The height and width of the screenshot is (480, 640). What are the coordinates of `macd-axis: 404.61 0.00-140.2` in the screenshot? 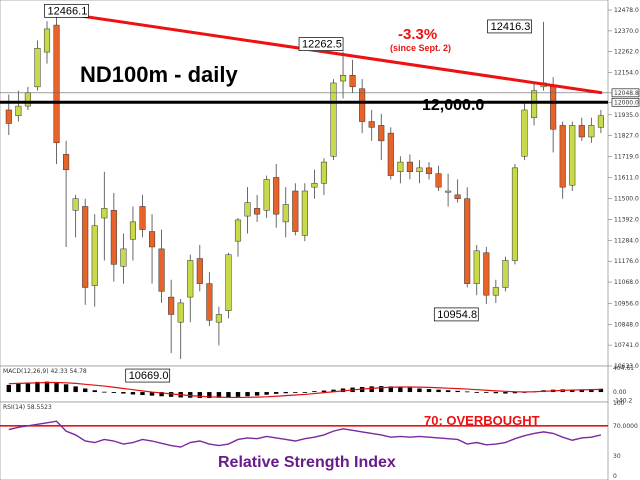 It's located at (623, 384).